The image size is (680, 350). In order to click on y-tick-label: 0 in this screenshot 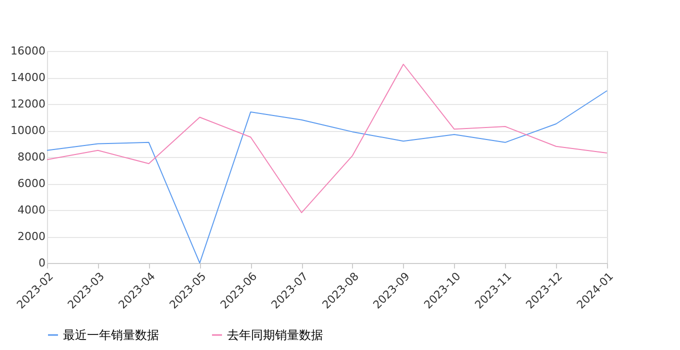, I will do `click(42, 263)`.